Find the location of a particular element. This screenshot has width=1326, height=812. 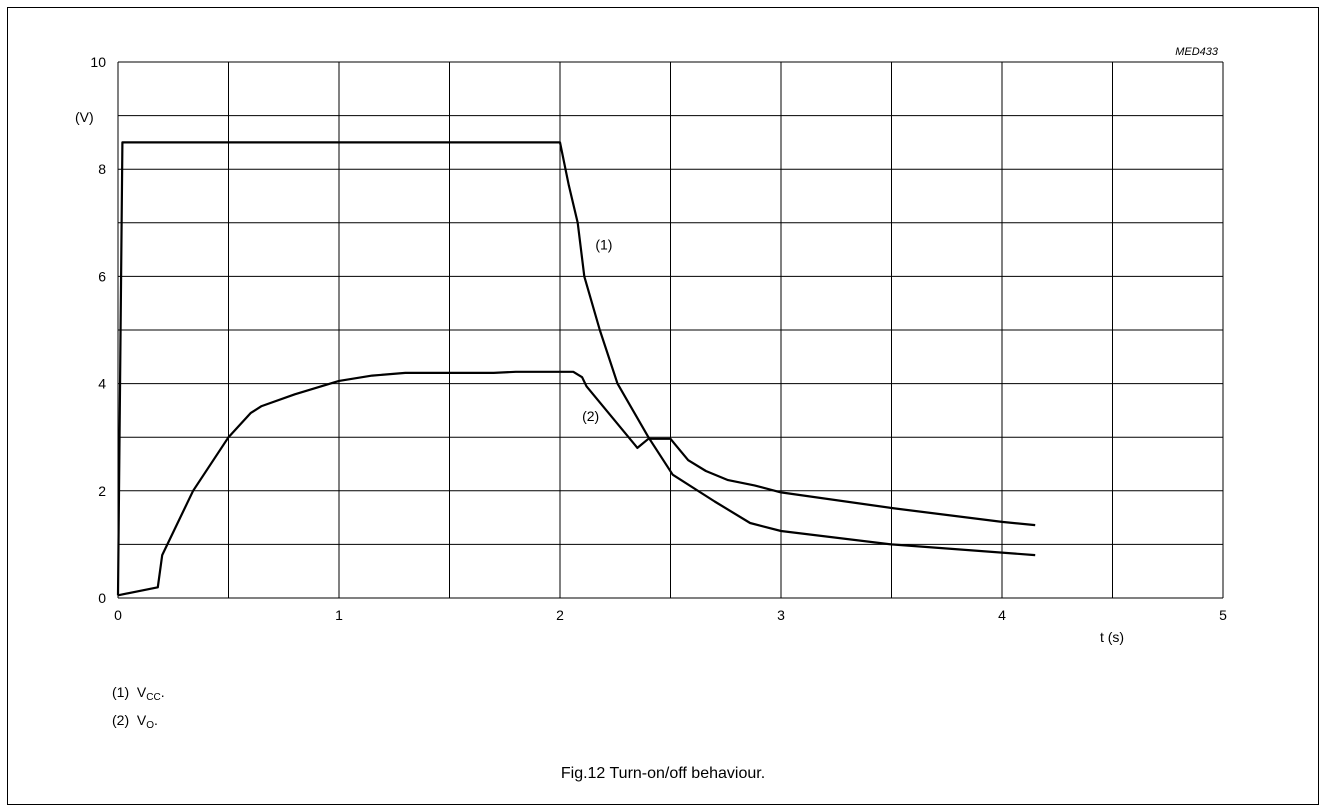

y-tick-label: 4 is located at coordinates (102, 384).